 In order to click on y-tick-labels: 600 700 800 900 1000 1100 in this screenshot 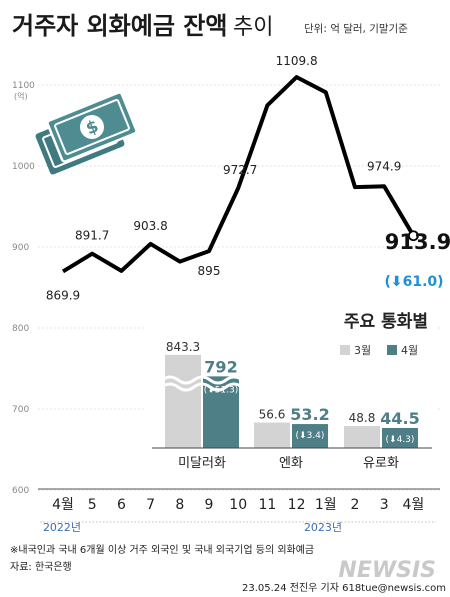, I will do `click(23, 288)`.